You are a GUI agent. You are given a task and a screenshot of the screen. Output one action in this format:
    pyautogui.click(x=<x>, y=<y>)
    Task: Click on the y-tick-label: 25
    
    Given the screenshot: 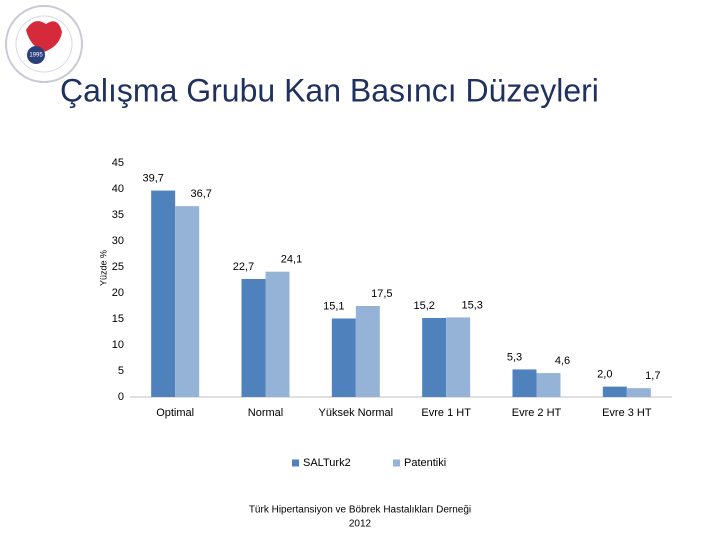 What is the action you would take?
    pyautogui.click(x=118, y=267)
    